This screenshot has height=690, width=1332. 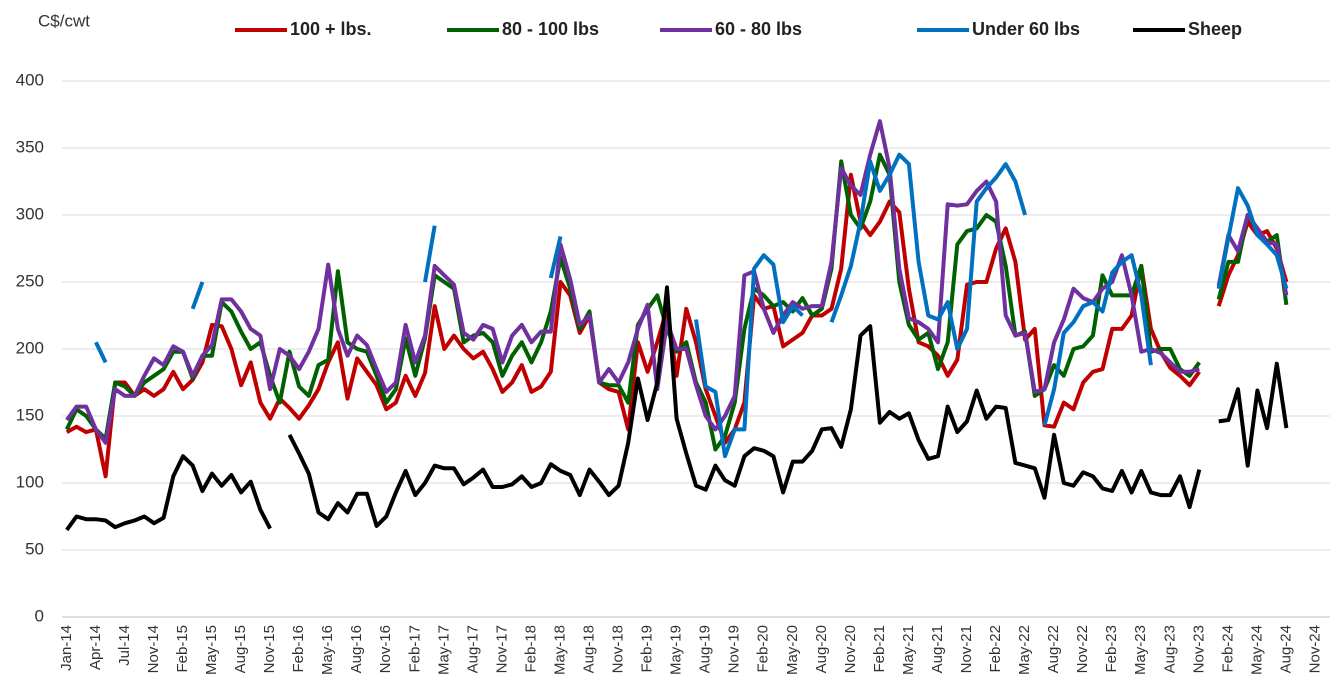 What do you see at coordinates (240, 649) in the screenshot?
I see `x-tick-label: Aug-15` at bounding box center [240, 649].